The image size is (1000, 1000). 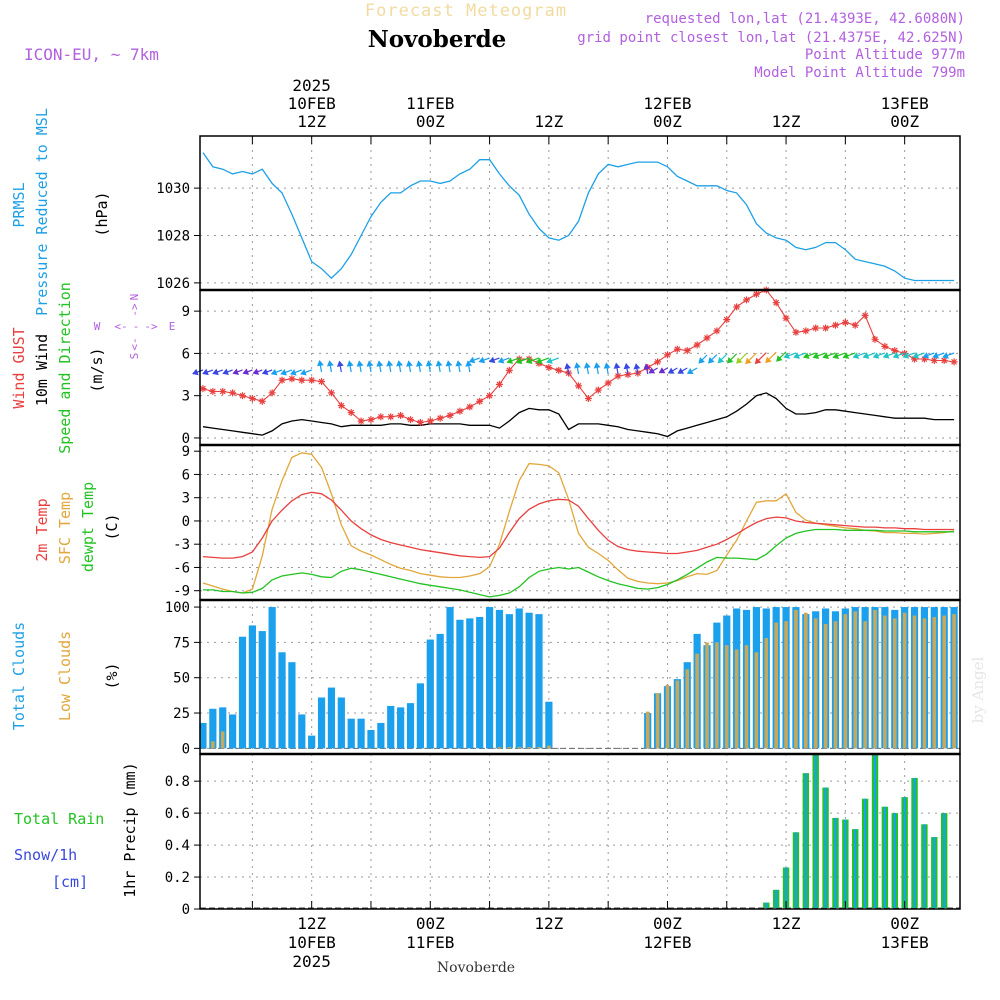 What do you see at coordinates (42, 529) in the screenshot?
I see `temp-label-2m: 2m Temp` at bounding box center [42, 529].